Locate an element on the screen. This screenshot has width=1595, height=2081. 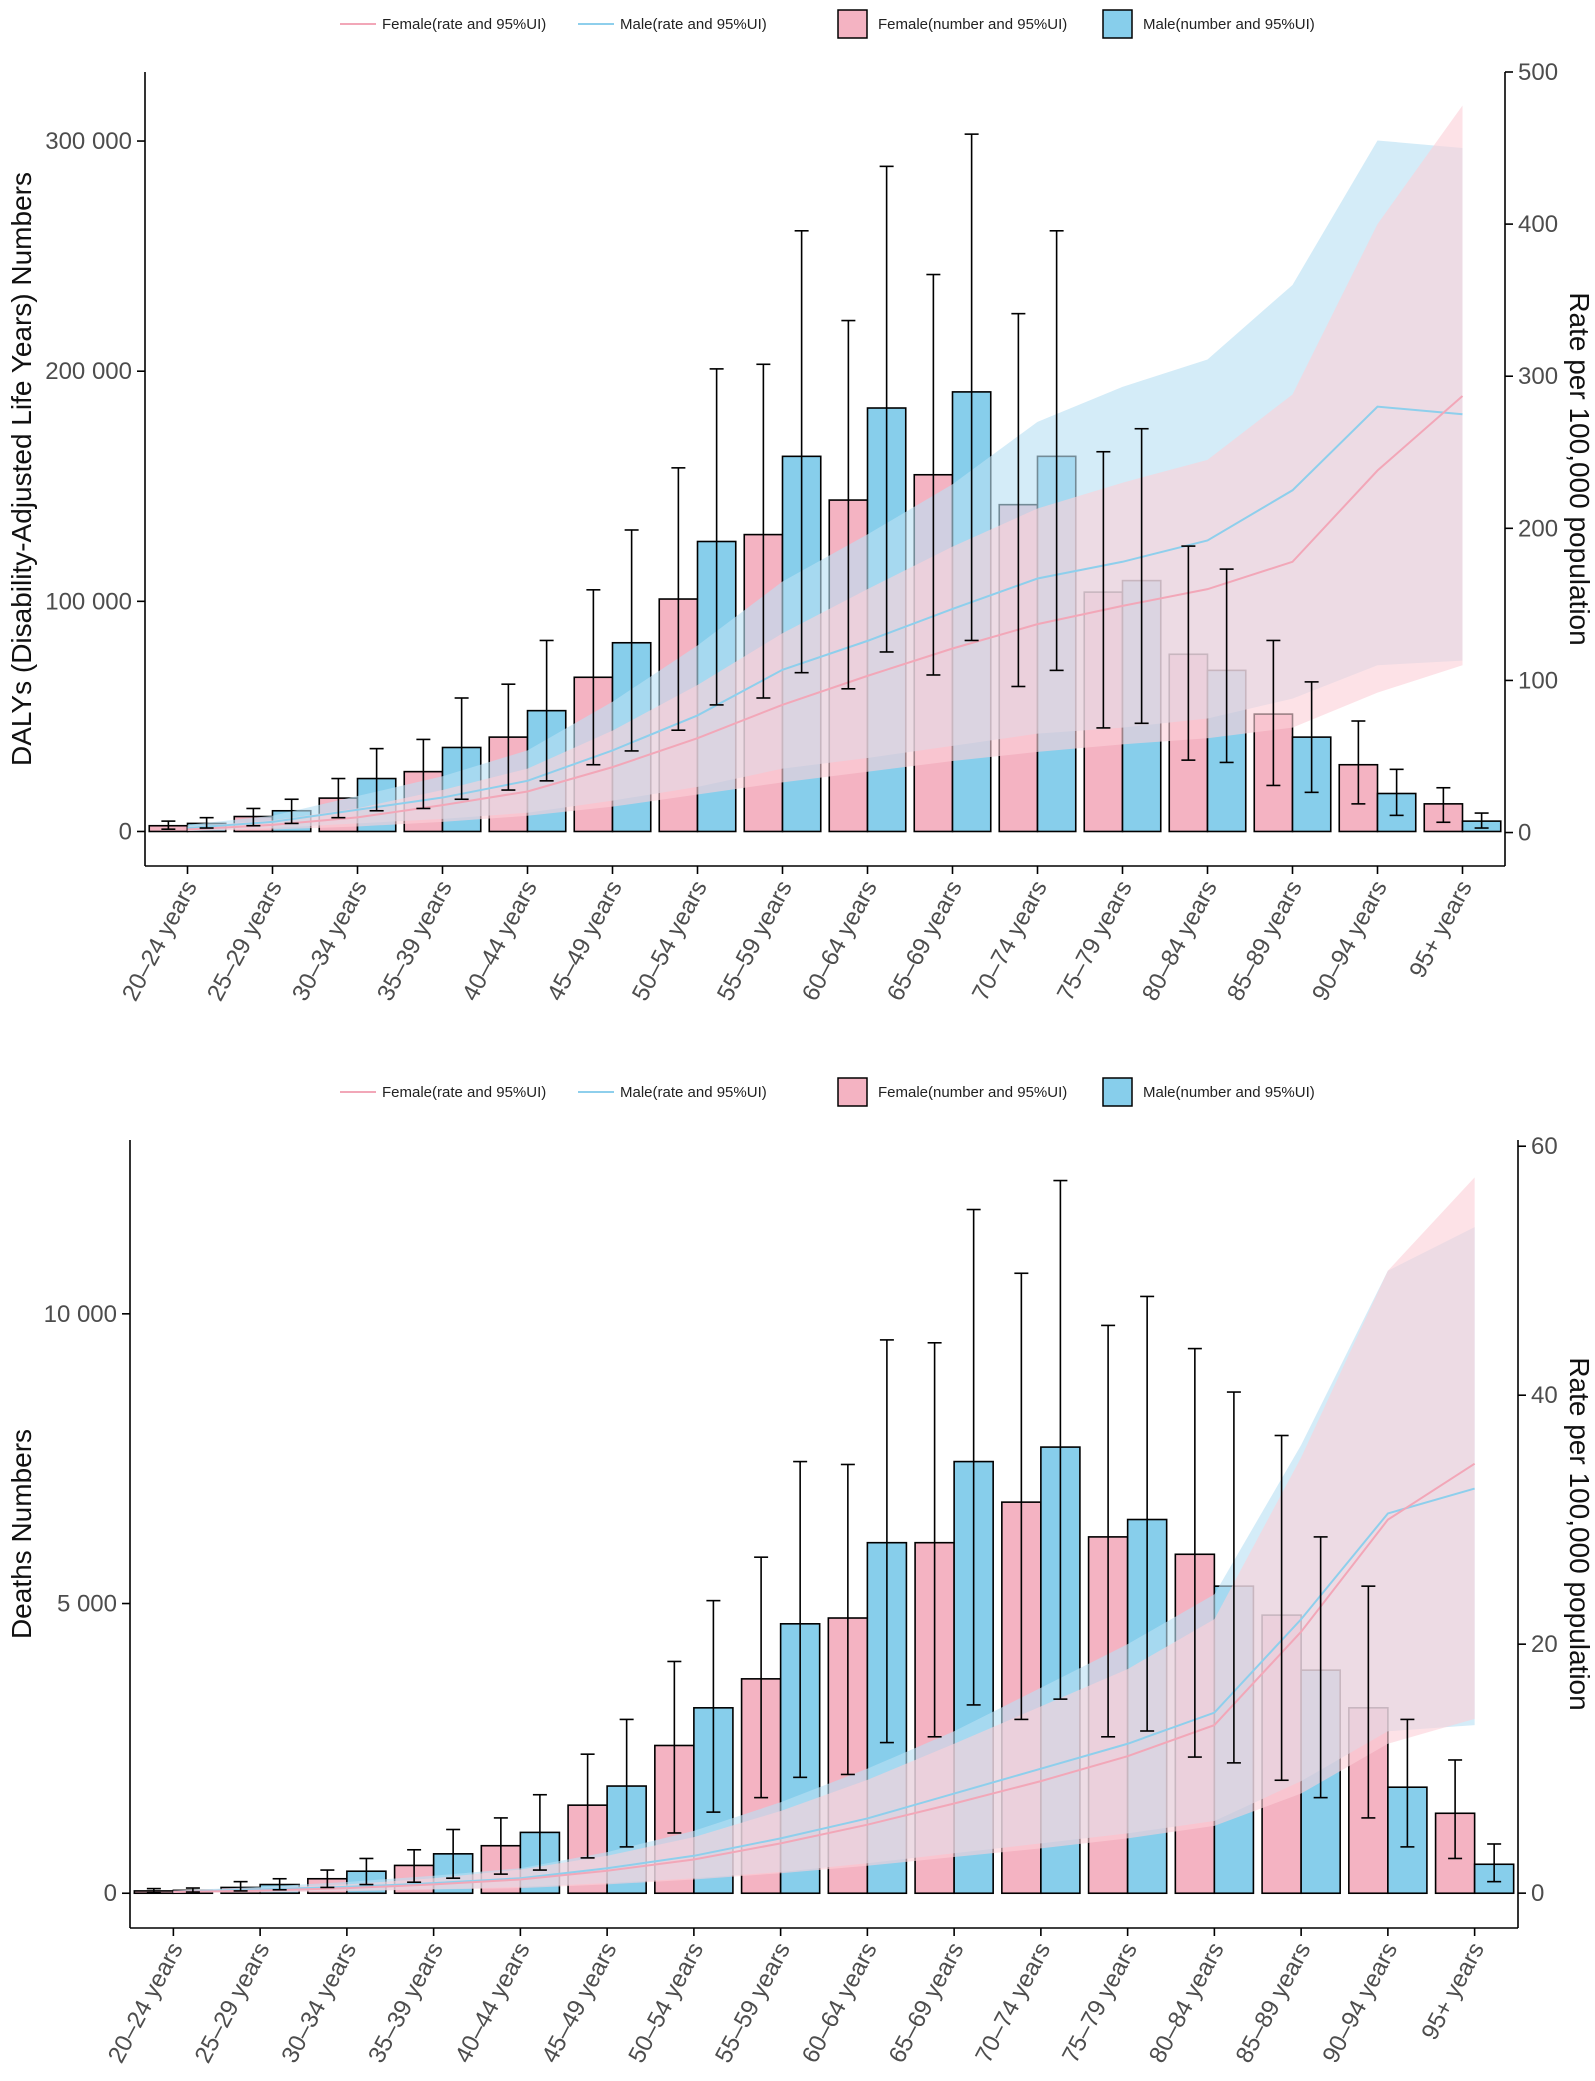
y-tick-label: 300 000 is located at coordinates (88, 141).